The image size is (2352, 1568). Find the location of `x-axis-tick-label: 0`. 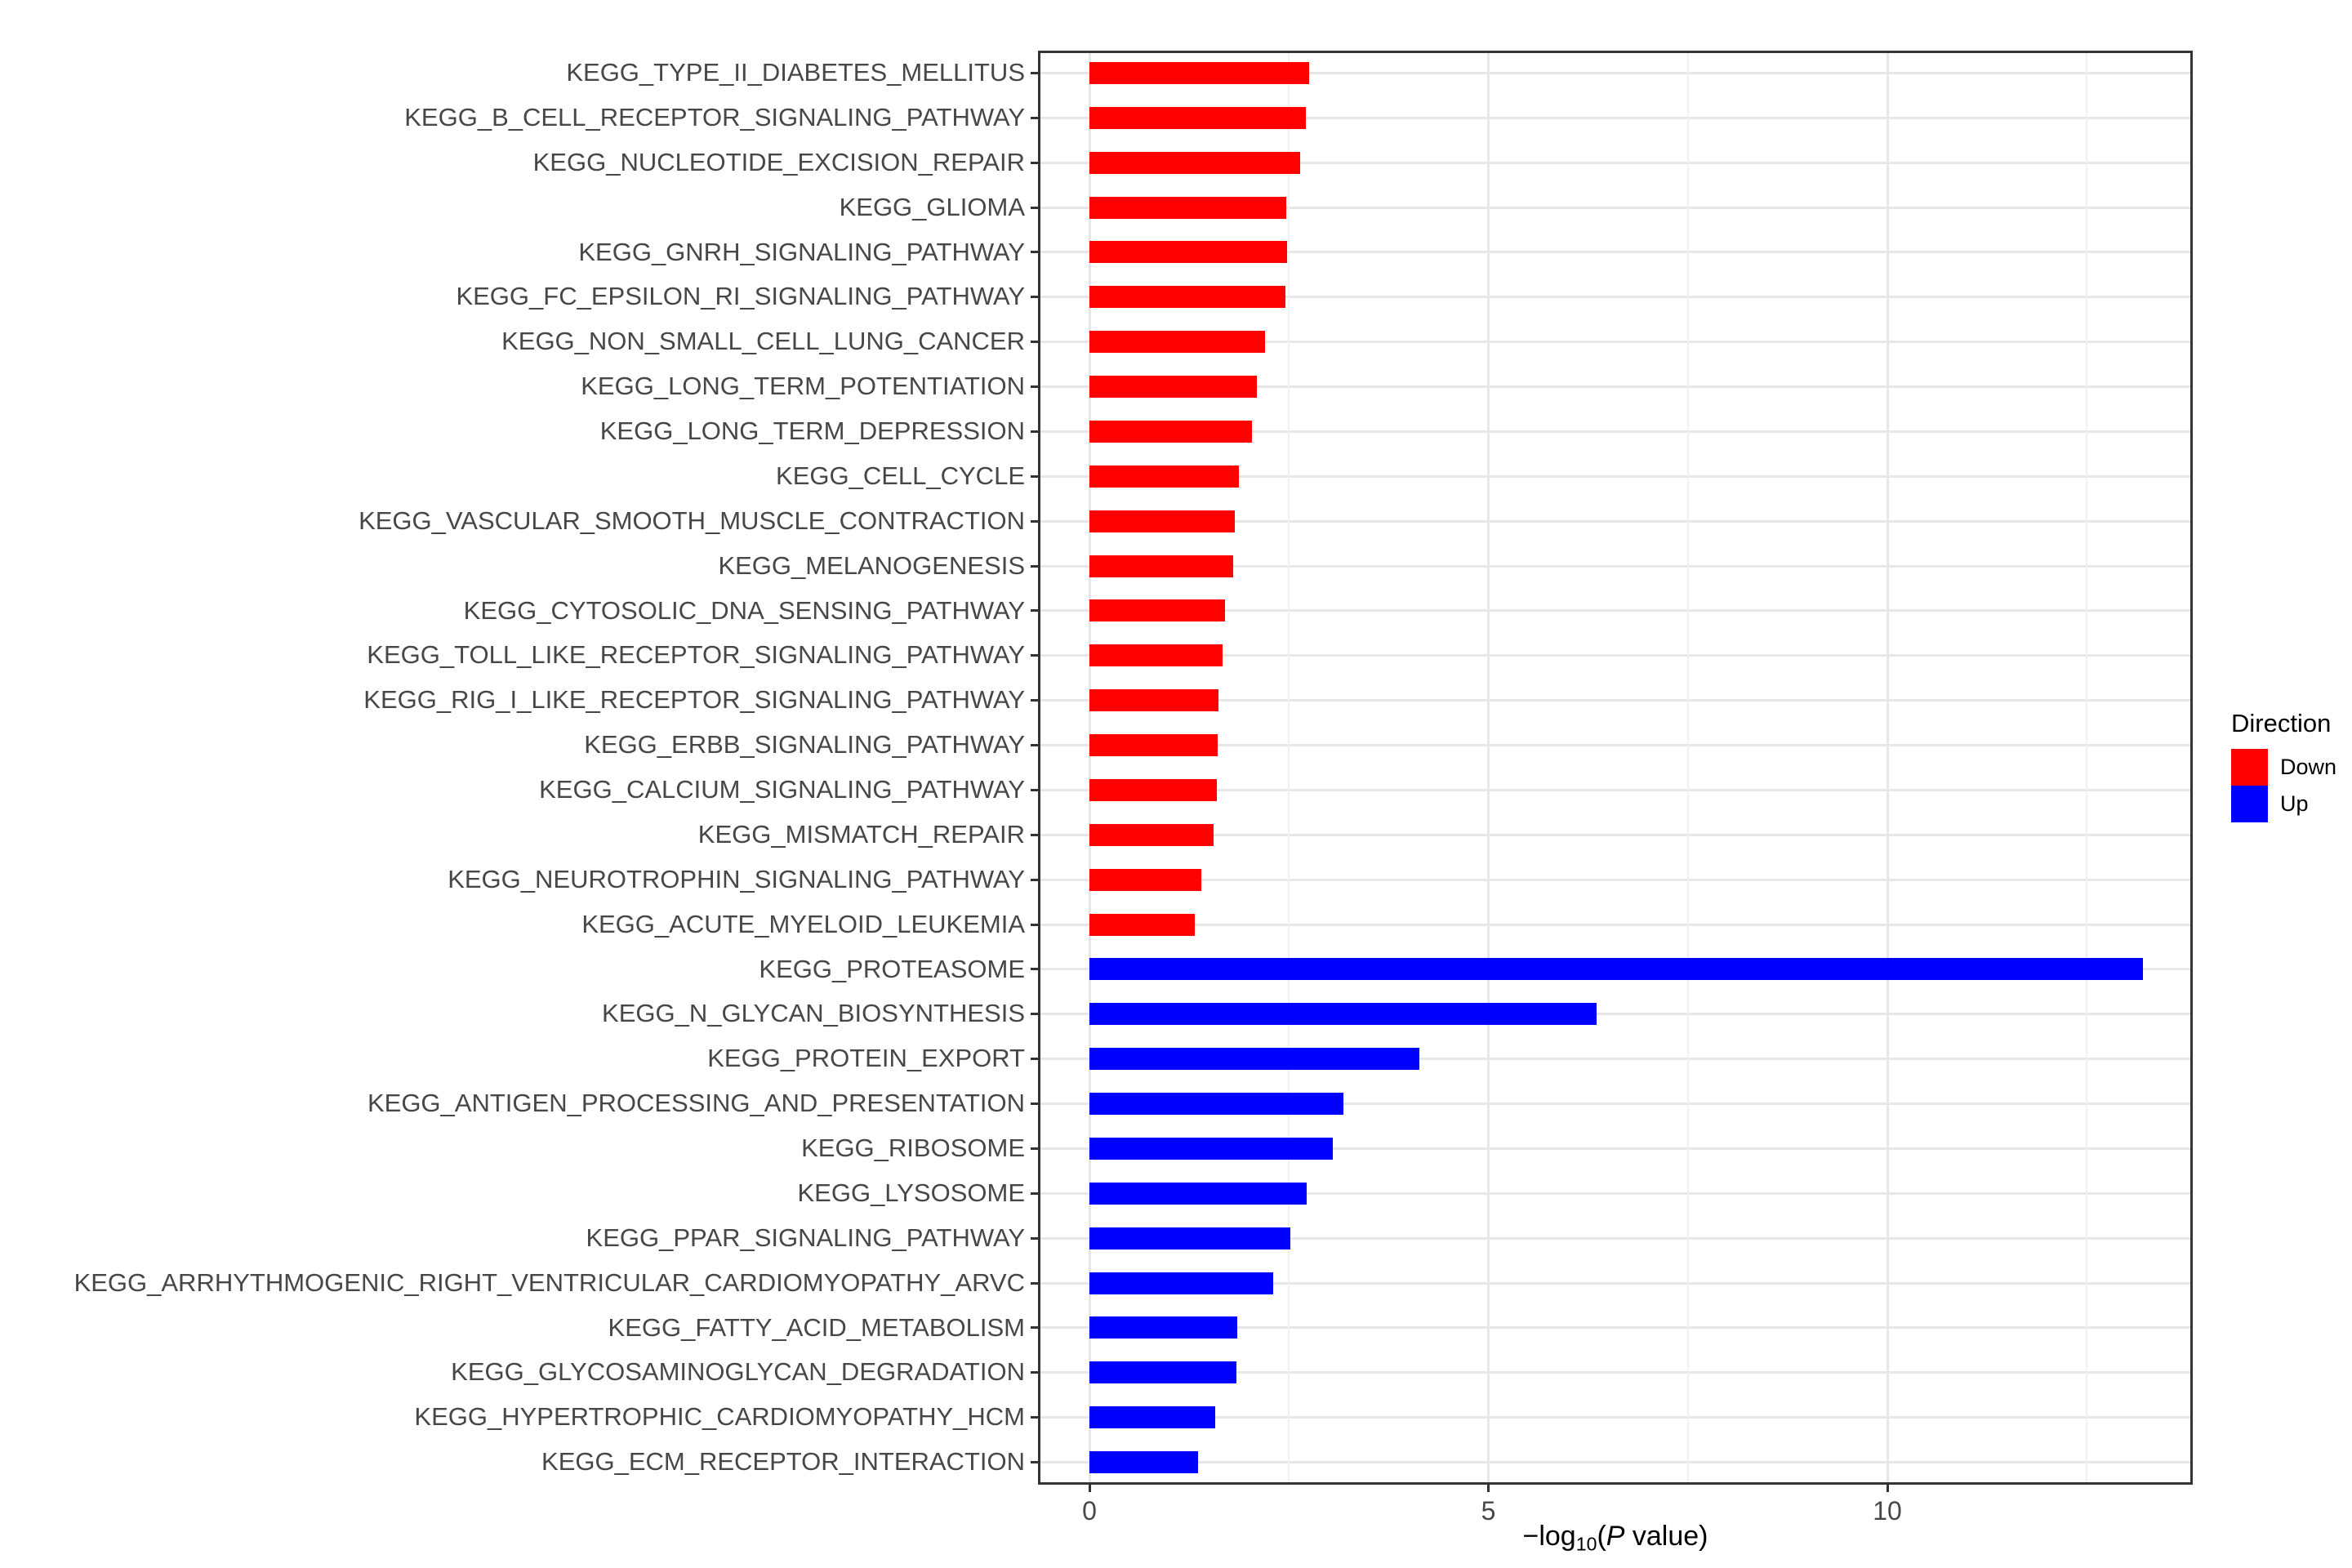

x-axis-tick-label: 0 is located at coordinates (1089, 1511).